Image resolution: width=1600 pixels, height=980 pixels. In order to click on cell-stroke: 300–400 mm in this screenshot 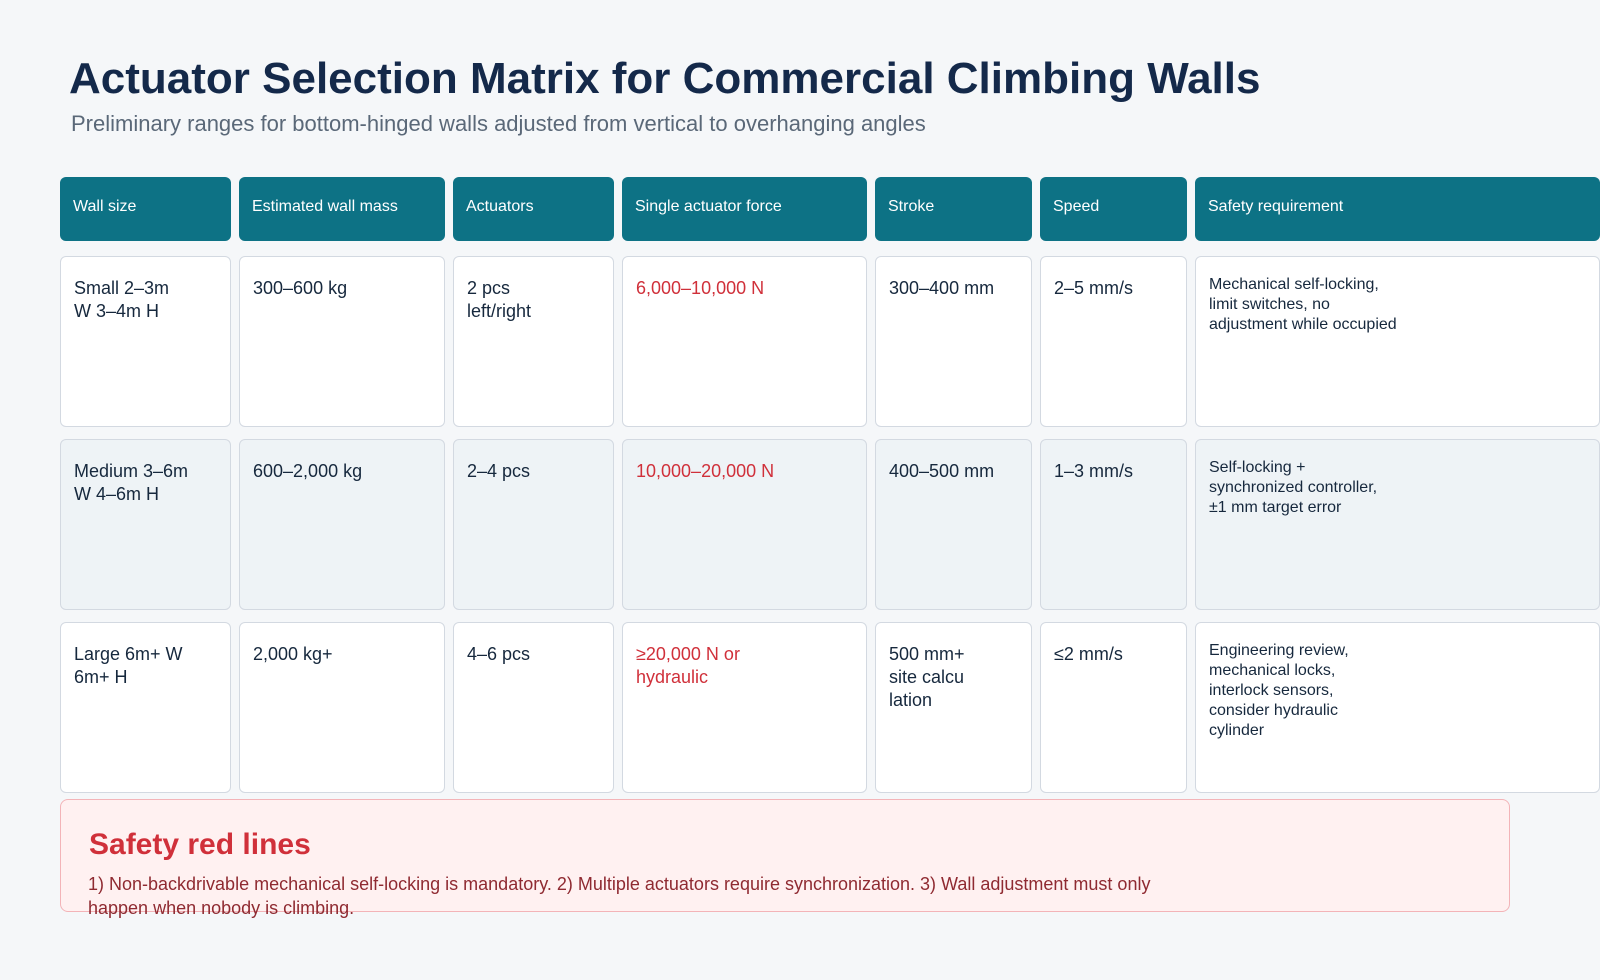, I will do `click(953, 341)`.